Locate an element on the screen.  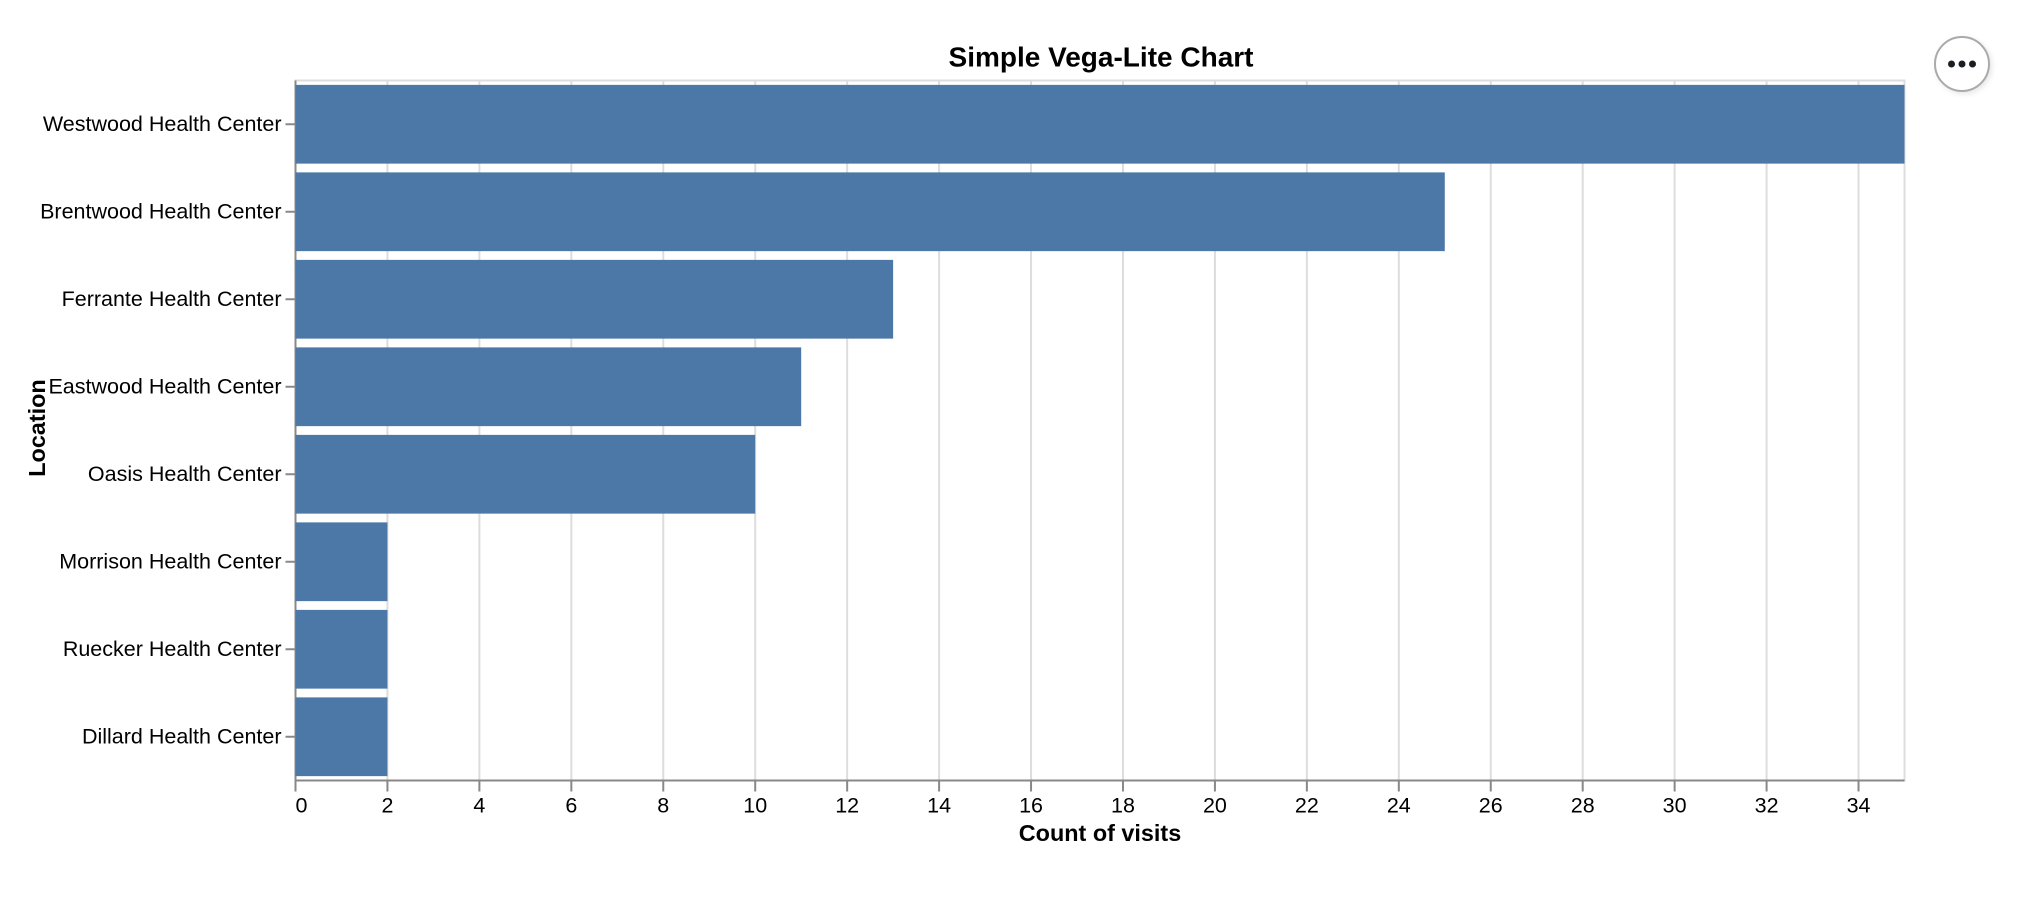
svg-text: Eastwood Health Center is located at coordinates (164, 386).